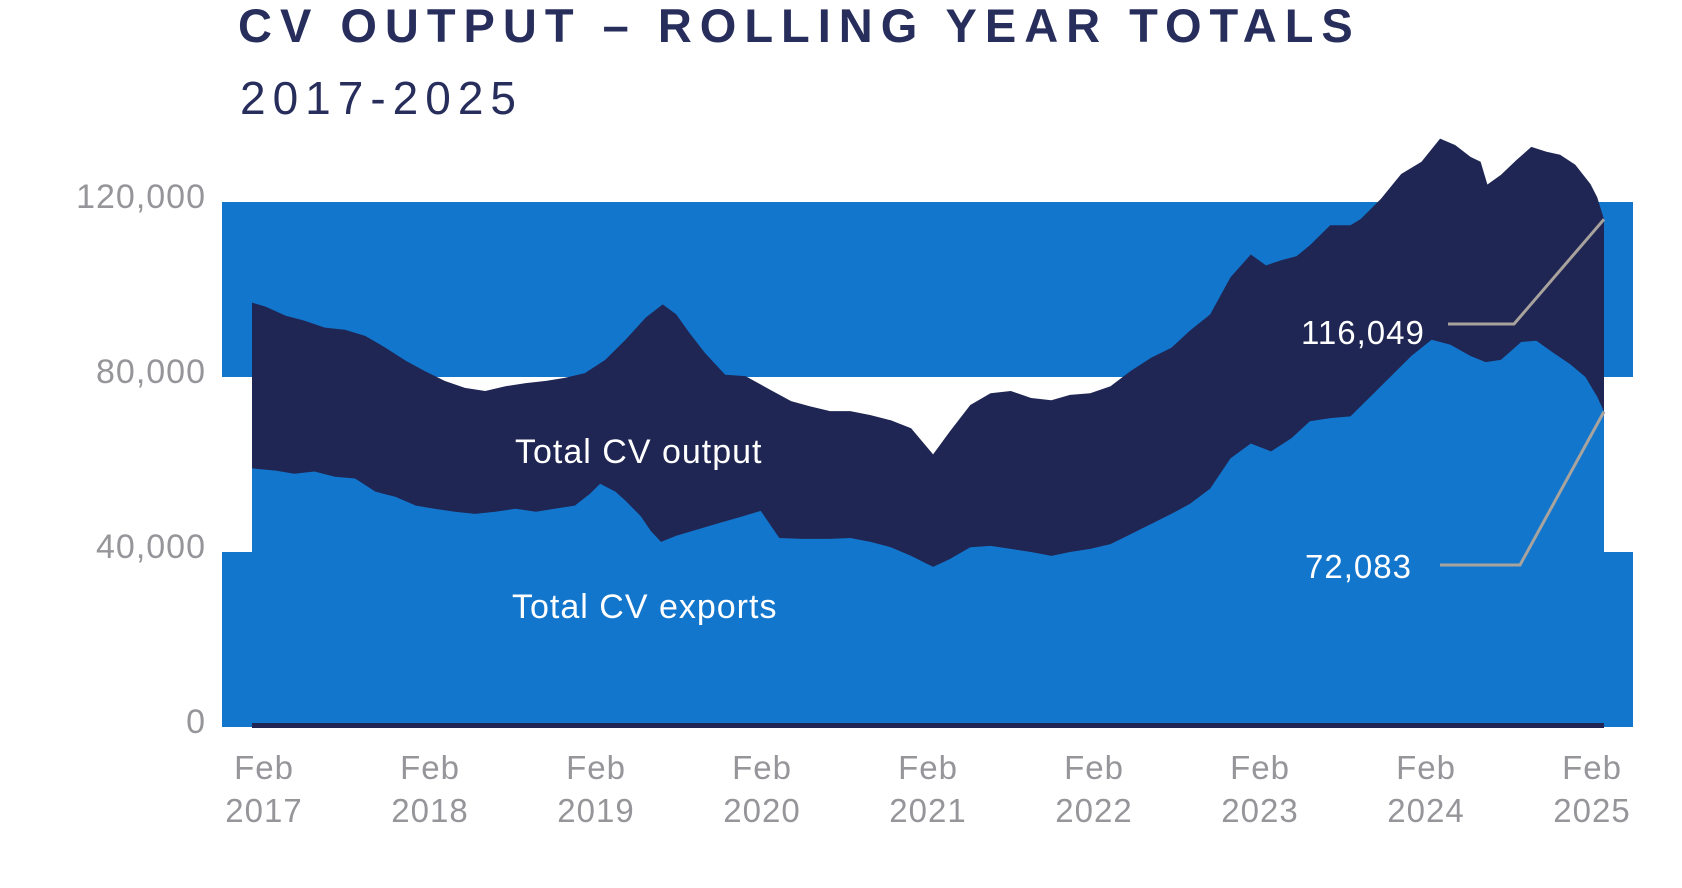  I want to click on callout-line-output, so click(1527, 272).